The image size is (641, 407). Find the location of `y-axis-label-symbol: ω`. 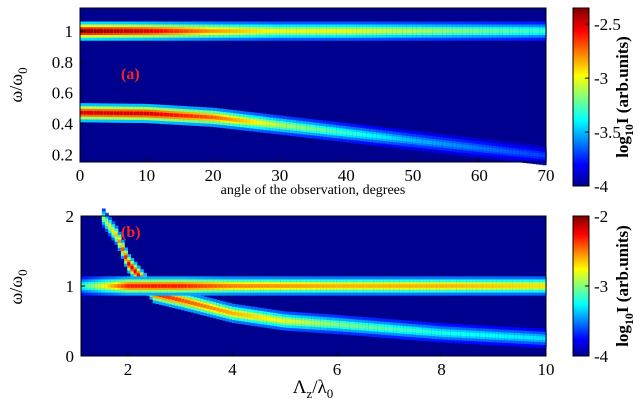

y-axis-label-symbol: ω is located at coordinates (16, 80).